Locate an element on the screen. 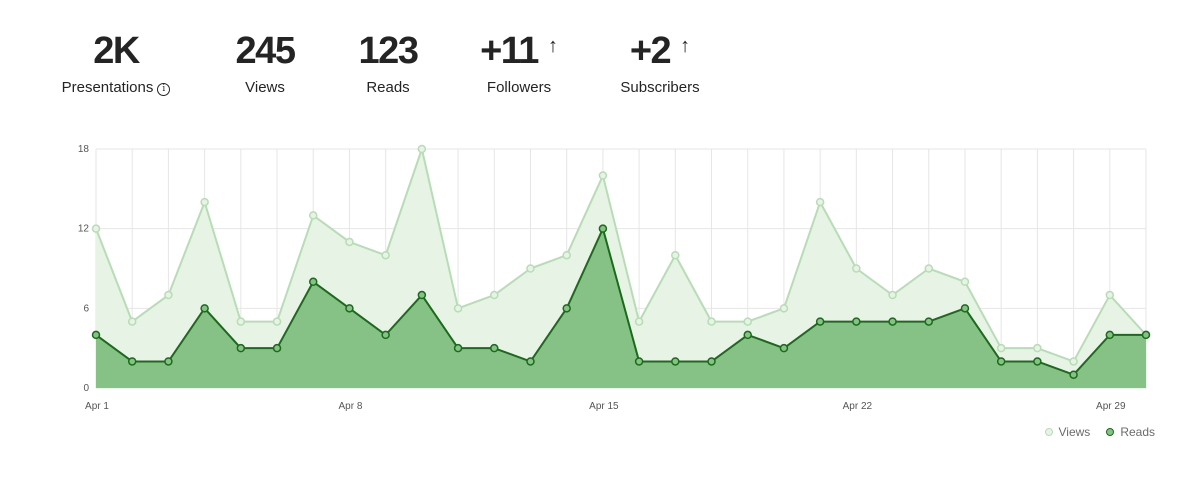  stat-label: Subscribers is located at coordinates (660, 87).